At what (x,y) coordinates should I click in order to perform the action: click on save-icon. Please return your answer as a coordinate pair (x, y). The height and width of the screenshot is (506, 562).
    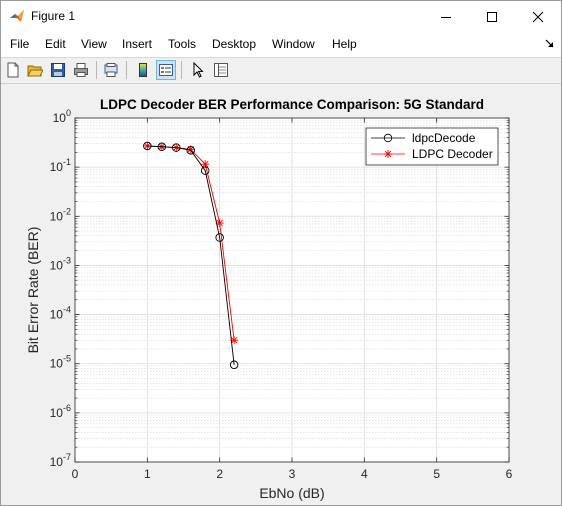
    Looking at the image, I should click on (58, 70).